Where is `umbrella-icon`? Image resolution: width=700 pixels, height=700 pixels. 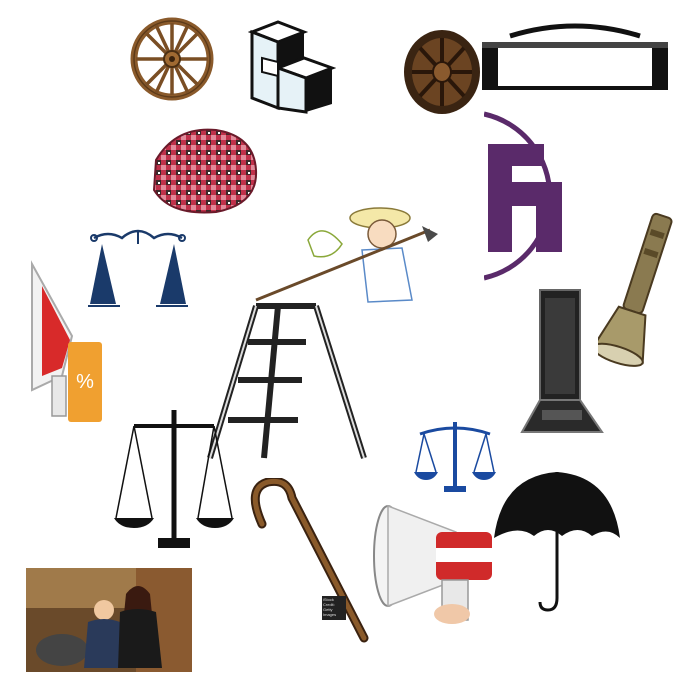
umbrella-icon is located at coordinates (557, 541).